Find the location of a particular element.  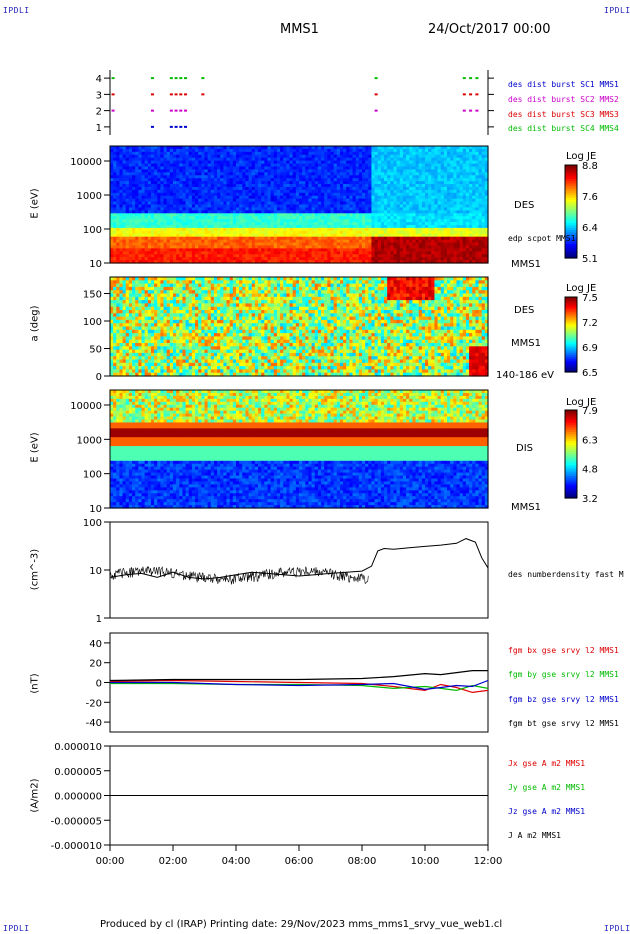

burst-mark-sc3 is located at coordinates (171, 94).